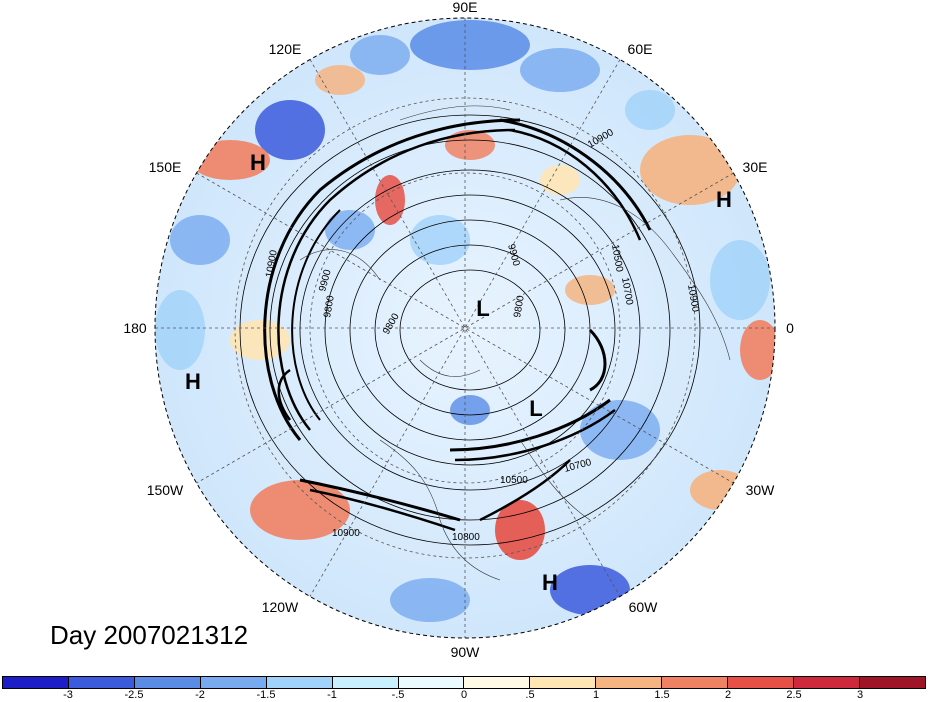 This screenshot has height=702, width=928. I want to click on lon-label-0: 0, so click(790, 328).